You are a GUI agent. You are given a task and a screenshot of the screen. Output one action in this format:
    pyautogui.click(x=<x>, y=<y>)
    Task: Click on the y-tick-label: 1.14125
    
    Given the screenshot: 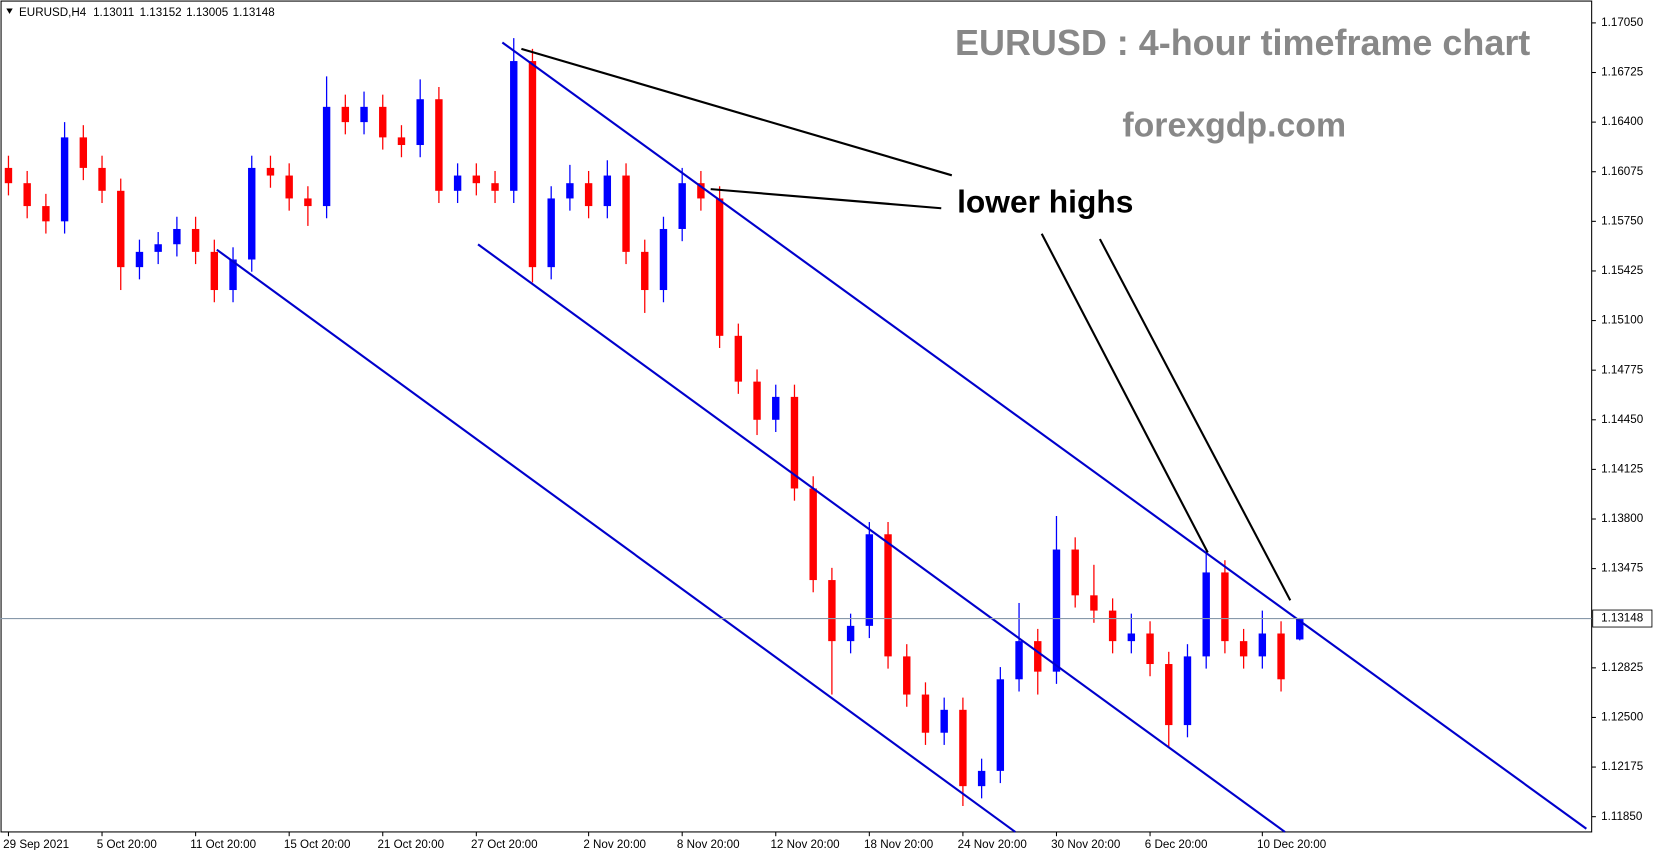 What is the action you would take?
    pyautogui.click(x=1622, y=468)
    